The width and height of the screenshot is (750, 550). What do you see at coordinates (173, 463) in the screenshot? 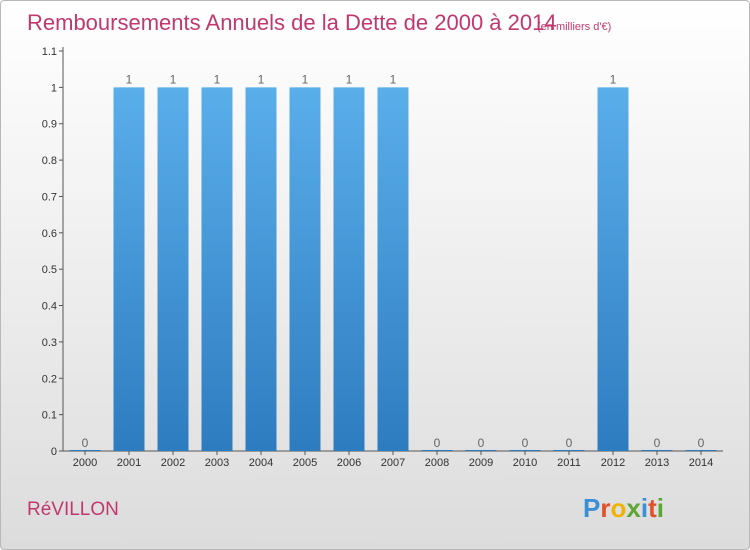
I see `x-tick-label: 2002` at bounding box center [173, 463].